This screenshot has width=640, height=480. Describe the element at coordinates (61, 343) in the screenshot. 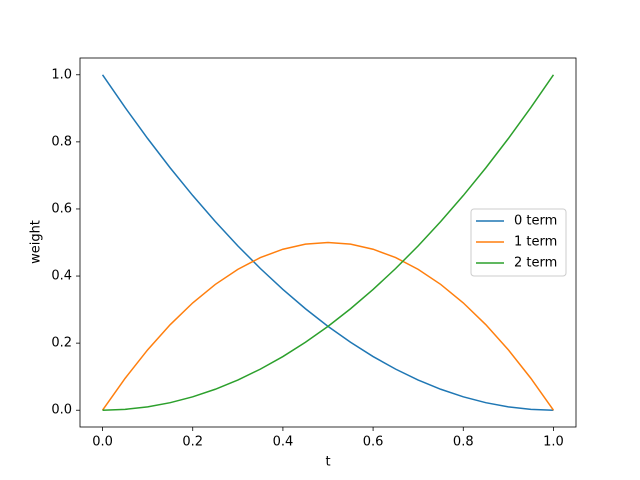

I see `y-tick-label: 0.2` at that location.